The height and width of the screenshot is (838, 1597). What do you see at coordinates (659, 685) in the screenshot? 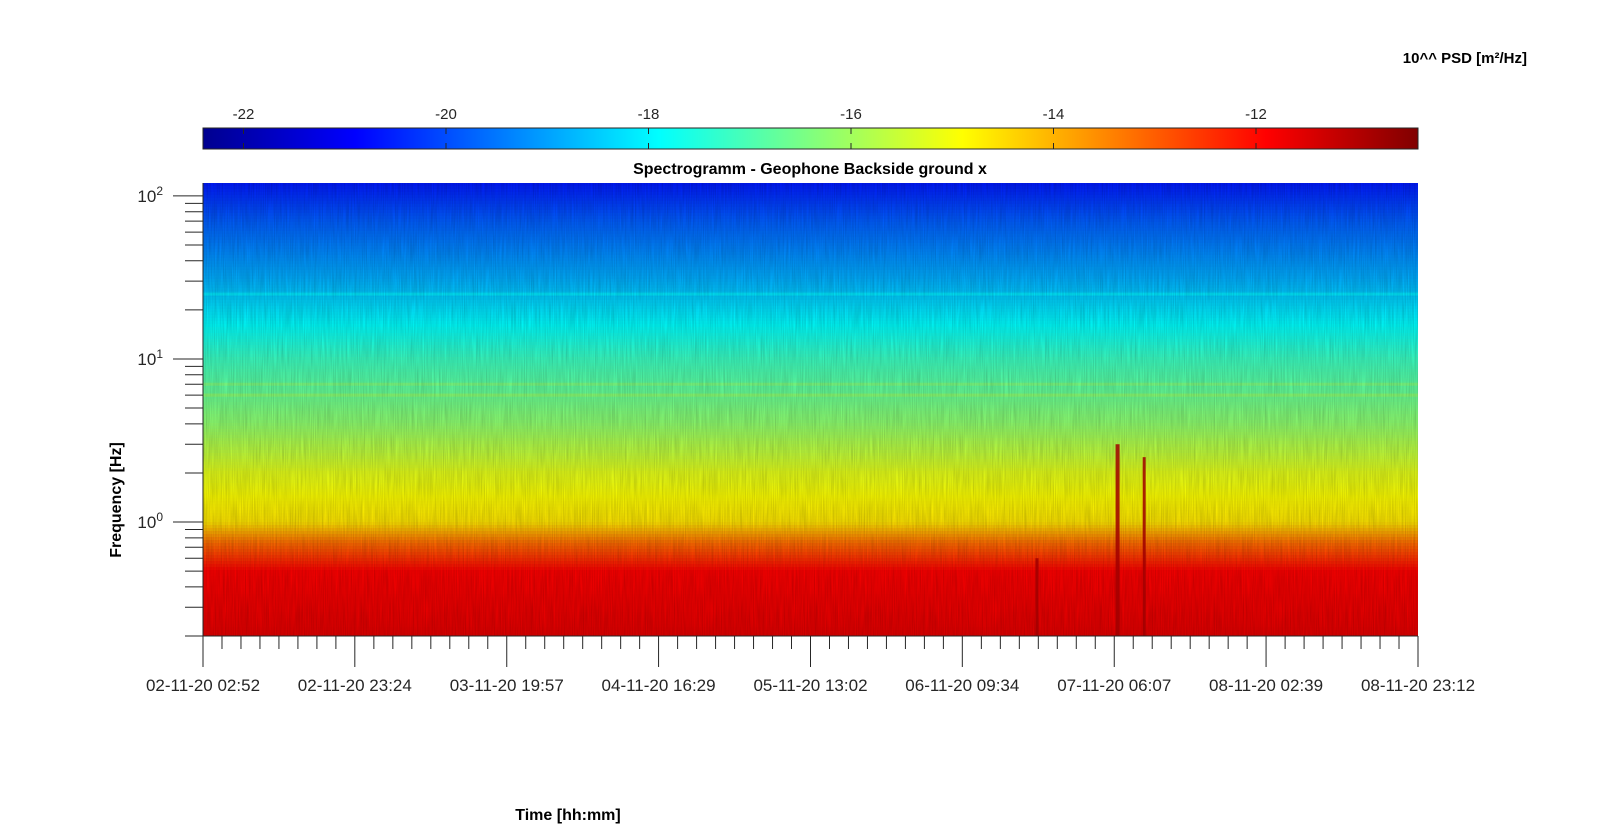
I see `x-tick-label: 04-11-20 16:29` at bounding box center [659, 685].